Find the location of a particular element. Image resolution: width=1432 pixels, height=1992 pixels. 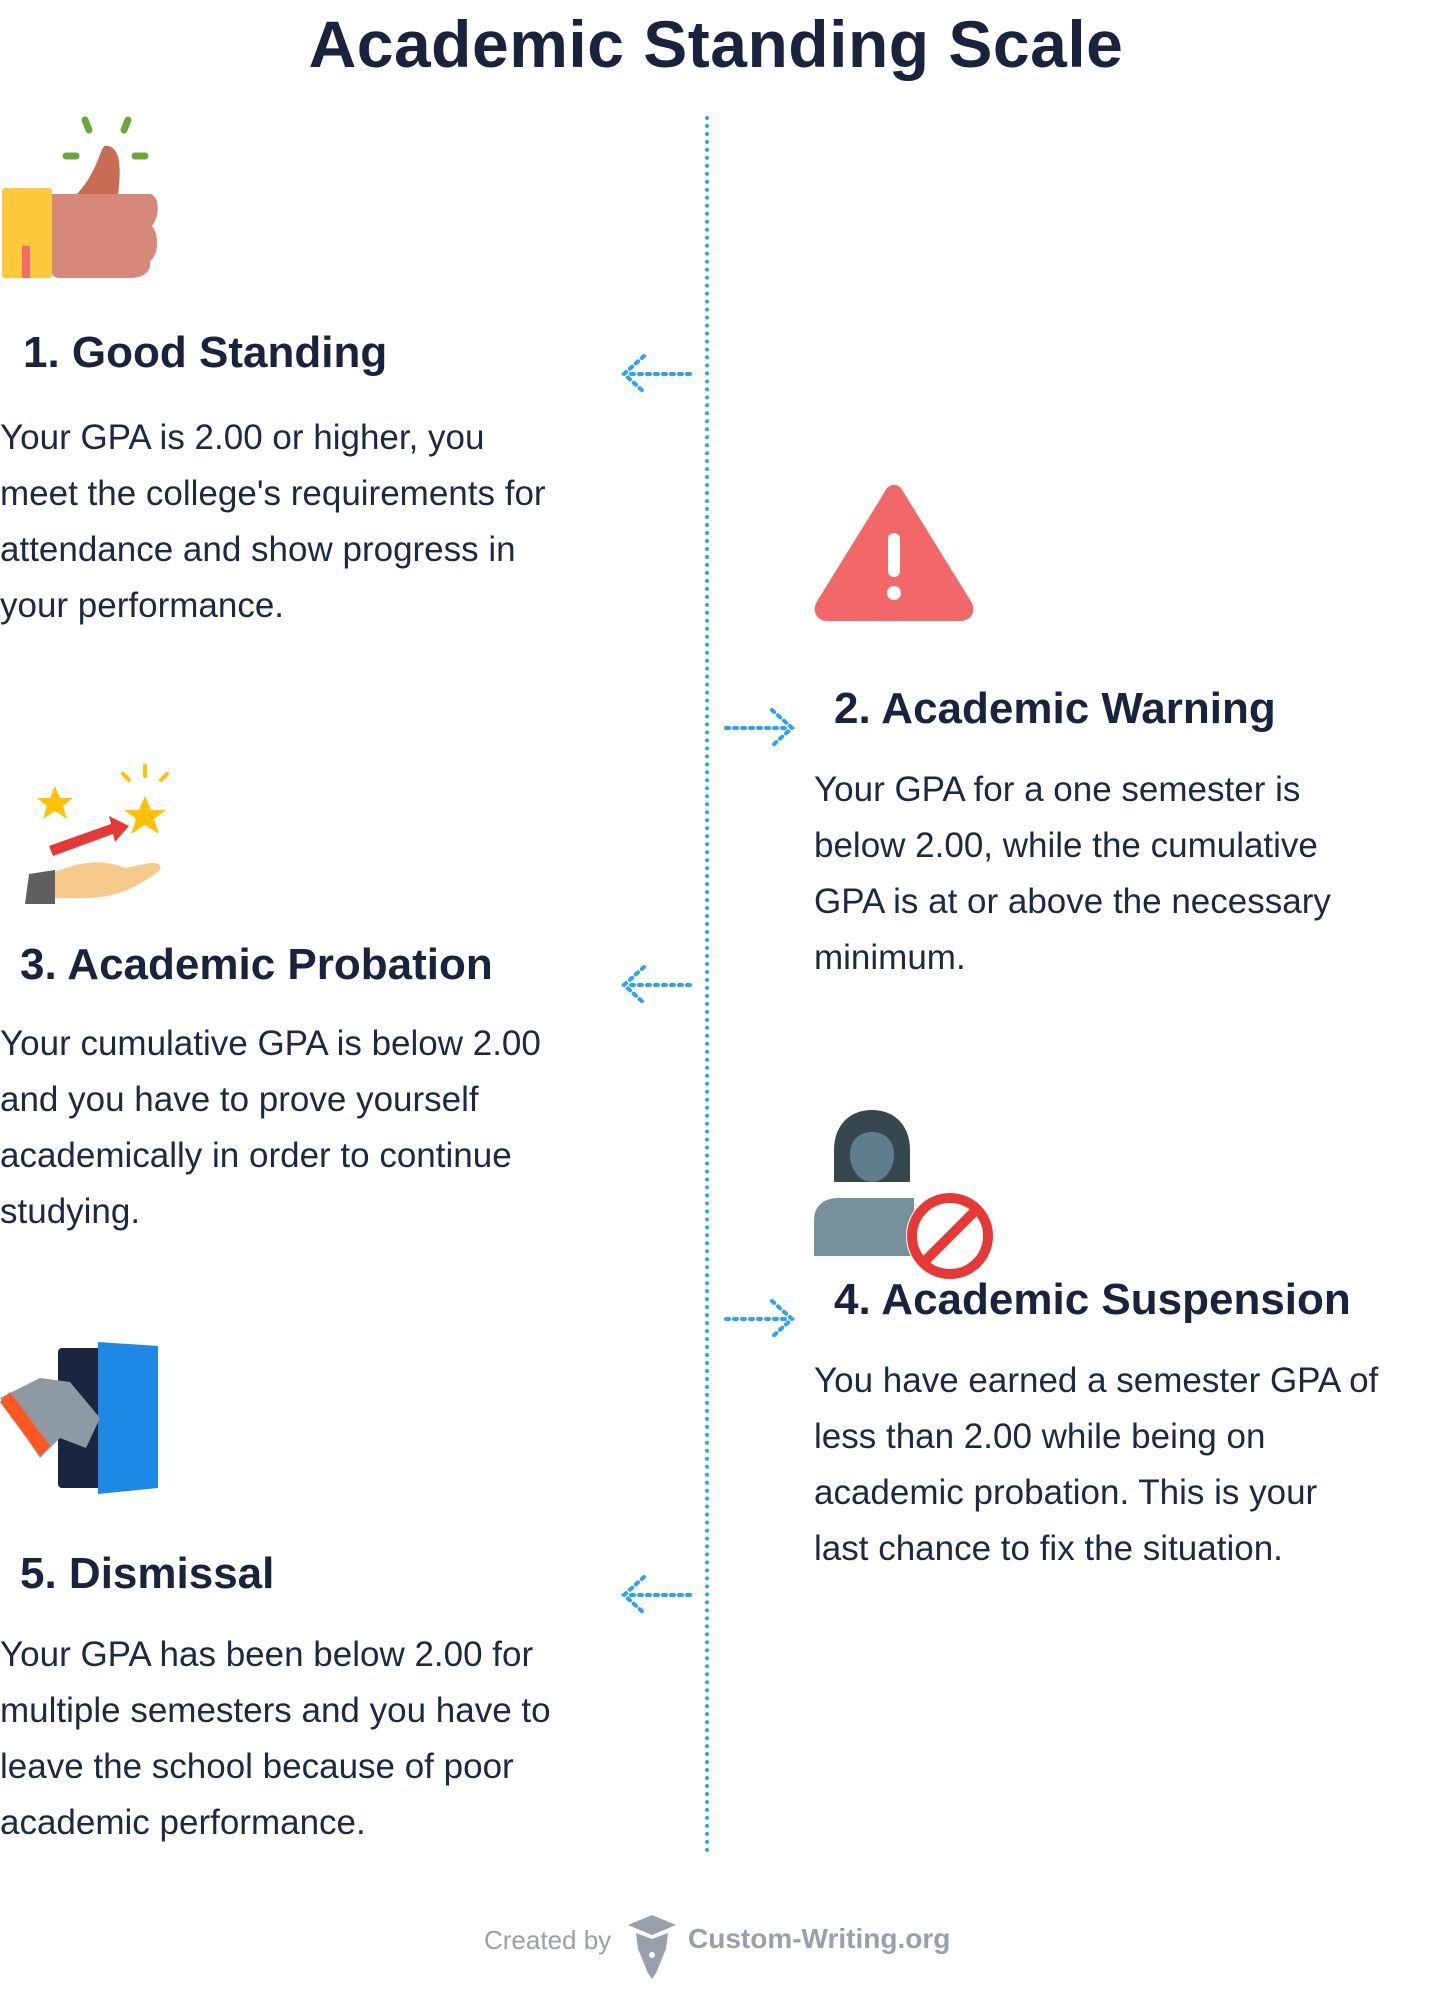

page-title: Academic Standing Scale is located at coordinates (716, 44).